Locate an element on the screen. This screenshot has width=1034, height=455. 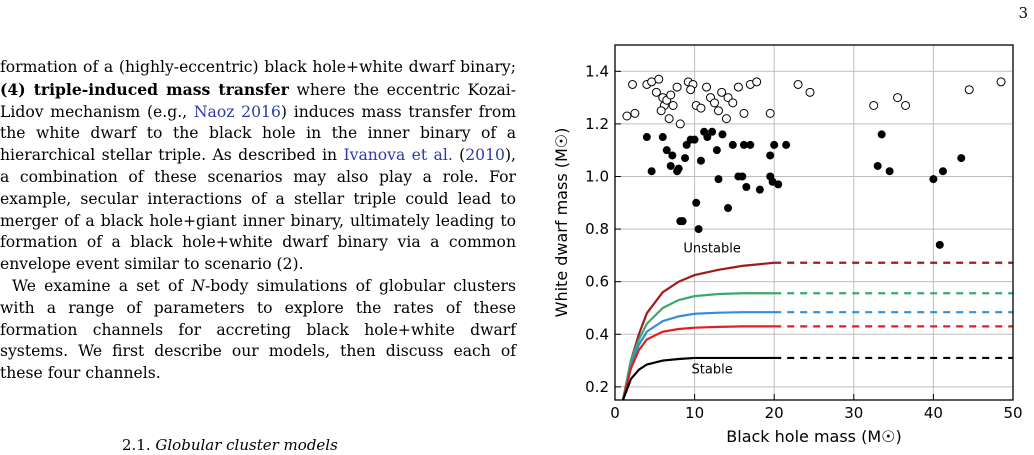
y-tick-label: 0.2 is located at coordinates (597, 387).